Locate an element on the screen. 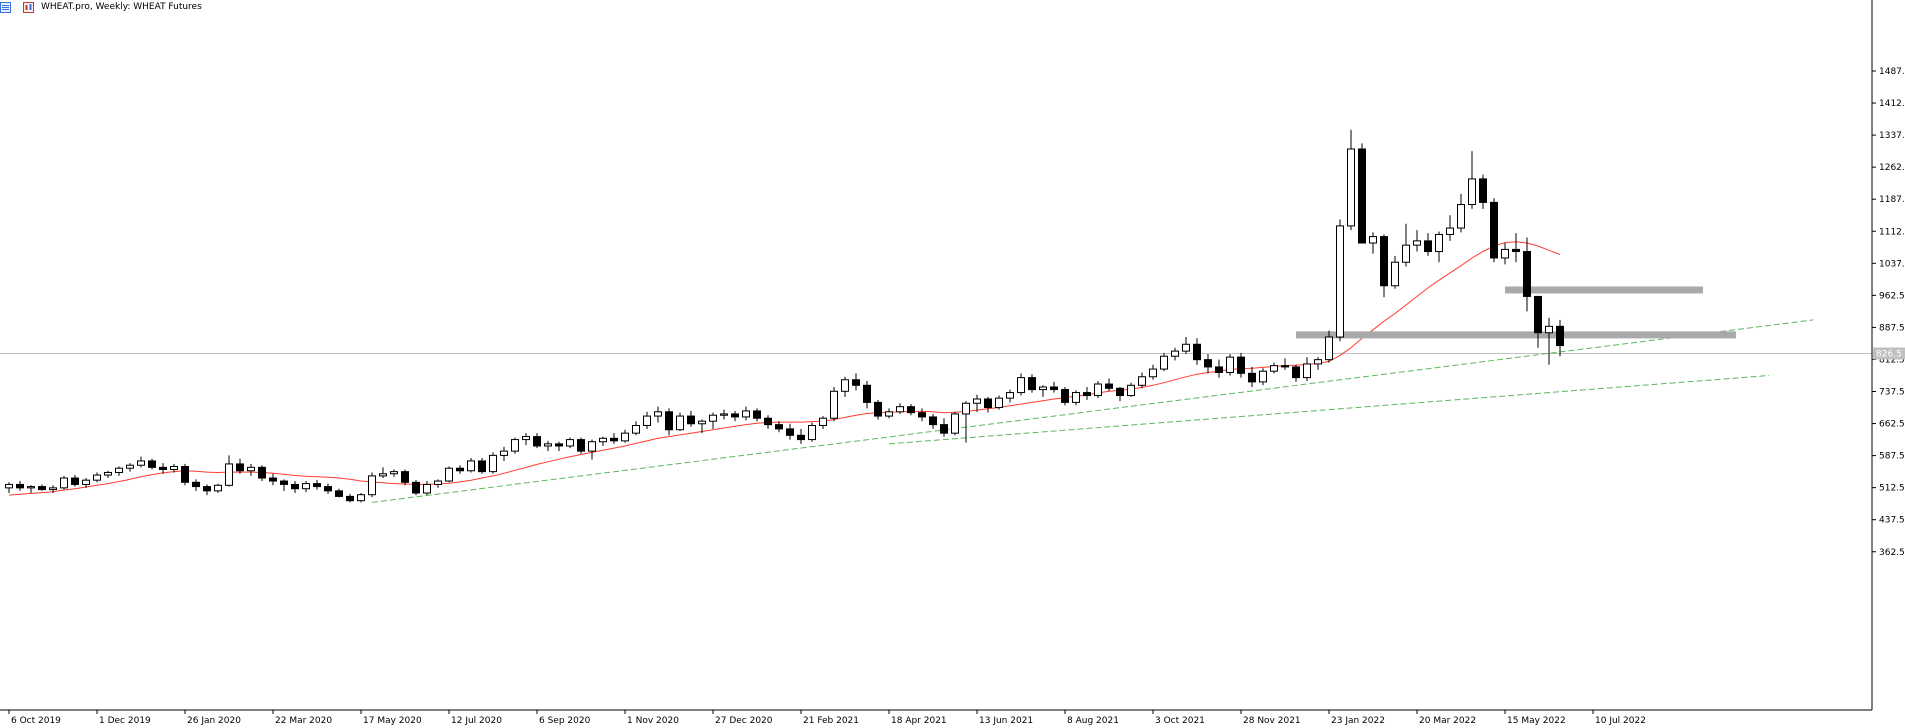  price-tick-label: 1337.5 is located at coordinates (1892, 136).